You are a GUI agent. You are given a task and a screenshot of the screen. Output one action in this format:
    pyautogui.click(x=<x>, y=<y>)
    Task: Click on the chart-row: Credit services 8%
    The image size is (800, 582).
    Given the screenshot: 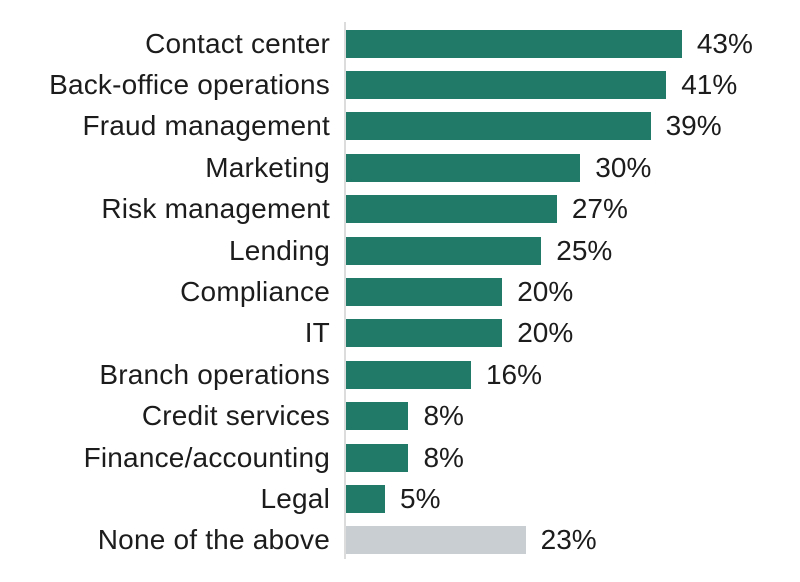 What is the action you would take?
    pyautogui.click(x=400, y=416)
    